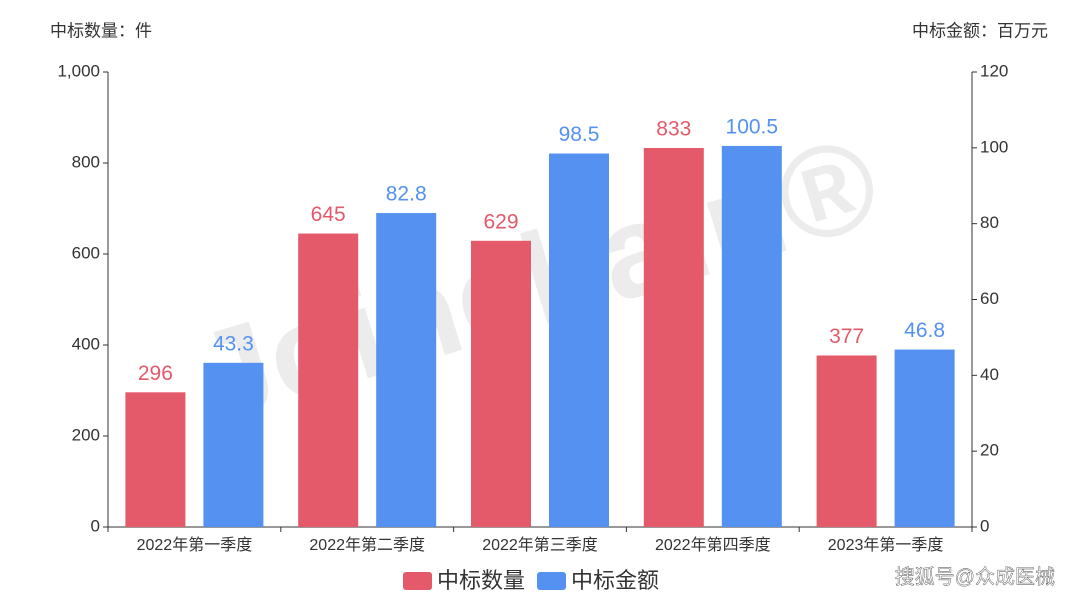  What do you see at coordinates (233, 343) in the screenshot?
I see `value-label: 43.3` at bounding box center [233, 343].